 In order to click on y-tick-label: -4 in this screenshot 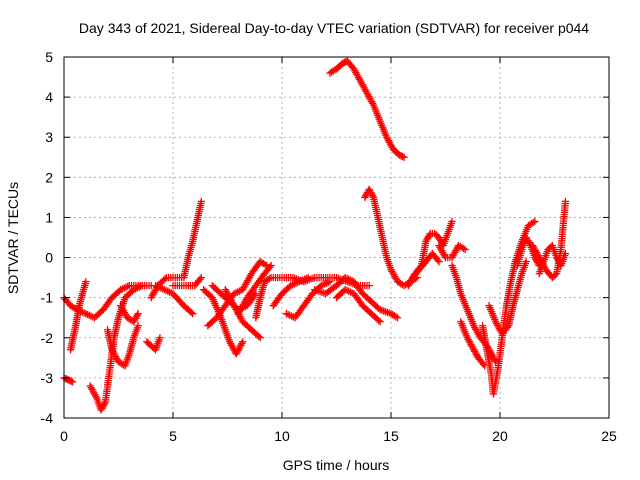, I will do `click(47, 418)`.